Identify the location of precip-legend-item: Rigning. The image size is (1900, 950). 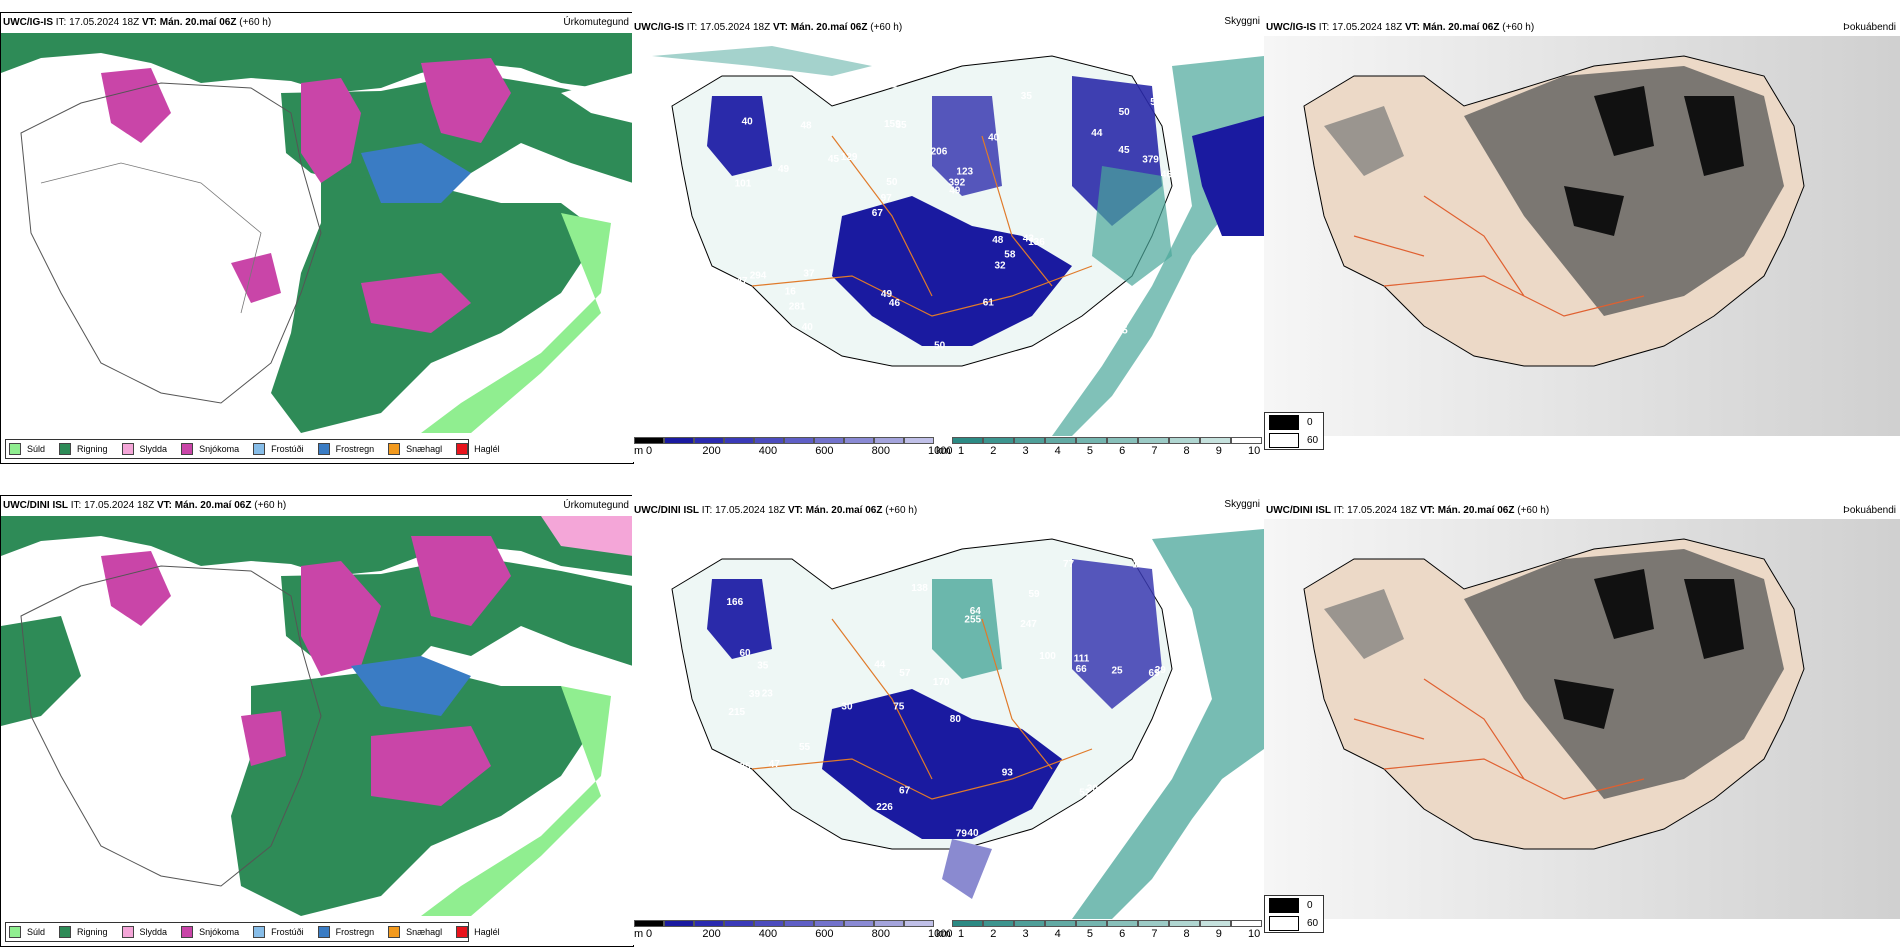
(83, 932).